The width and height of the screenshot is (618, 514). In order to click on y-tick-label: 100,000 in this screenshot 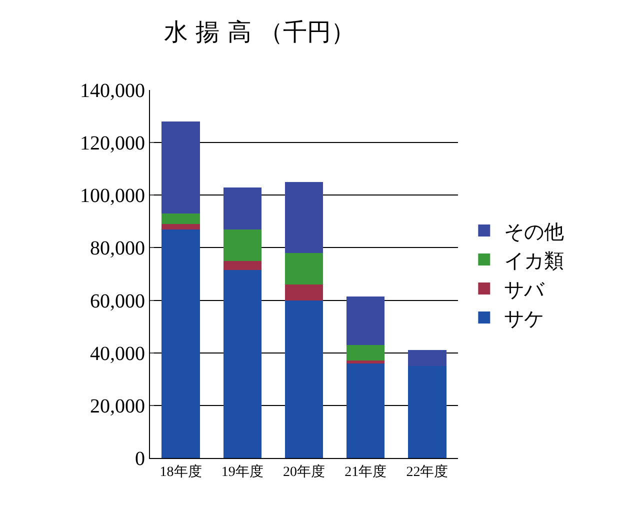, I will do `click(112, 196)`.